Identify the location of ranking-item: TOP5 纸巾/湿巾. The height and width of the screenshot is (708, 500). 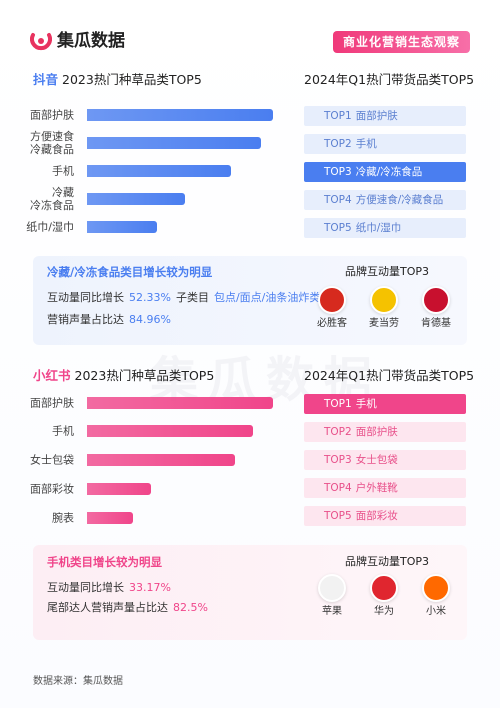
(385, 228).